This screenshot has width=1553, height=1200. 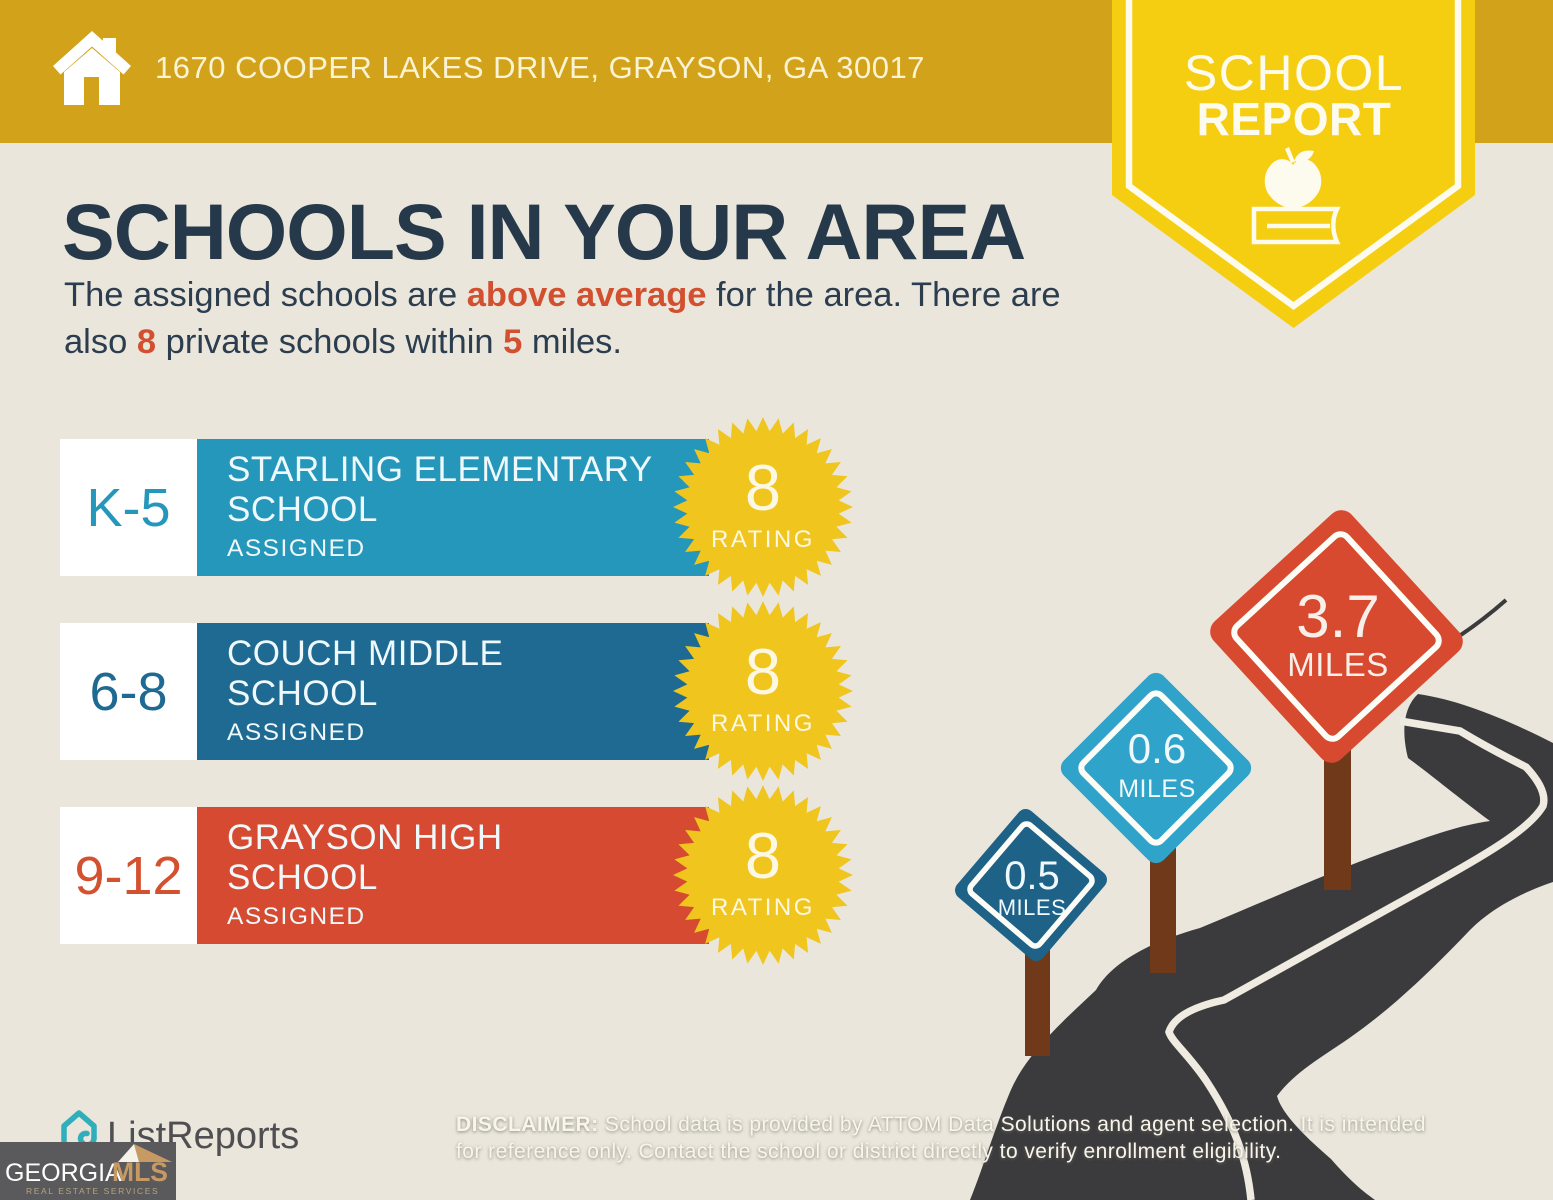 I want to click on svg-text: MLS, so click(x=140, y=1172).